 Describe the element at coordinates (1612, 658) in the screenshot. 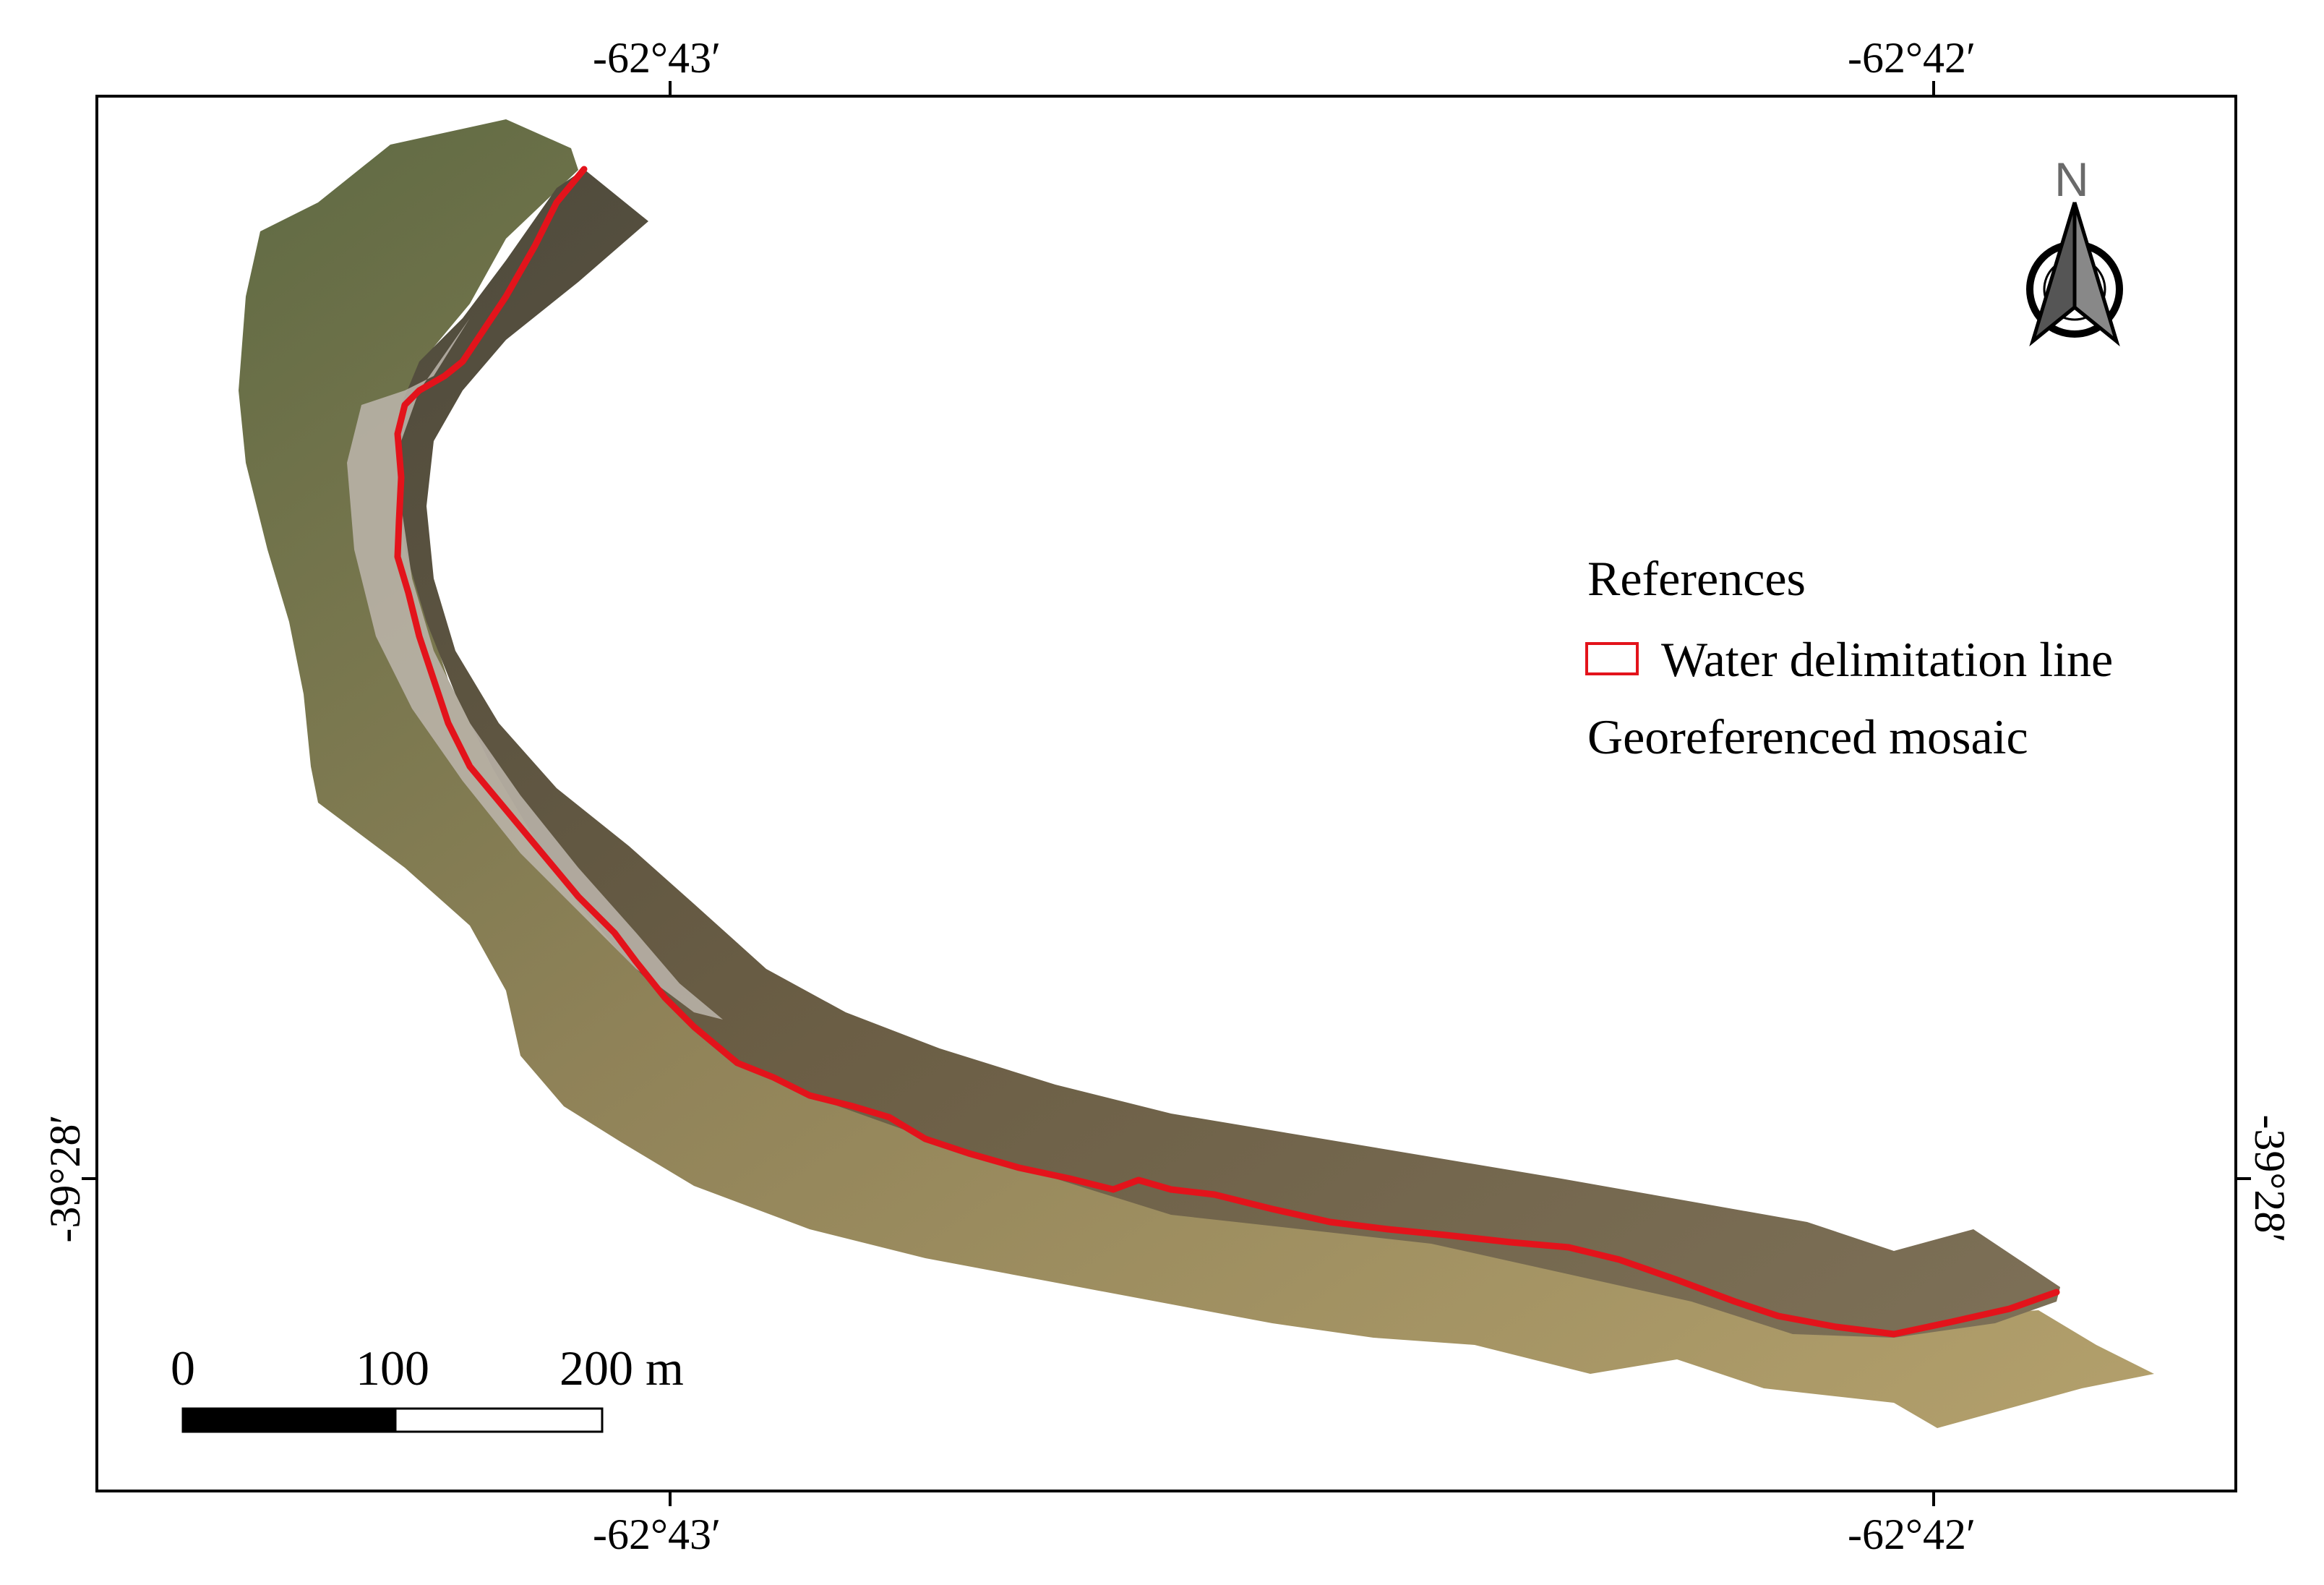

I see `legend-water-line-swatch` at that location.